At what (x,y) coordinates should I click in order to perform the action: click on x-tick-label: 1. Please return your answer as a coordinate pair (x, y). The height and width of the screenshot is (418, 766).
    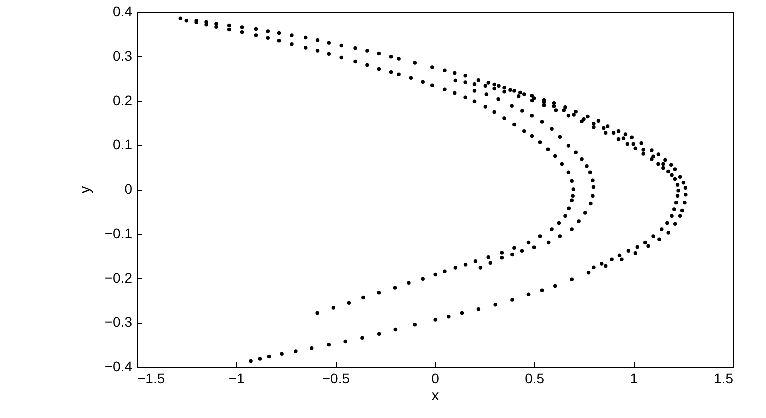
    Looking at the image, I should click on (634, 378).